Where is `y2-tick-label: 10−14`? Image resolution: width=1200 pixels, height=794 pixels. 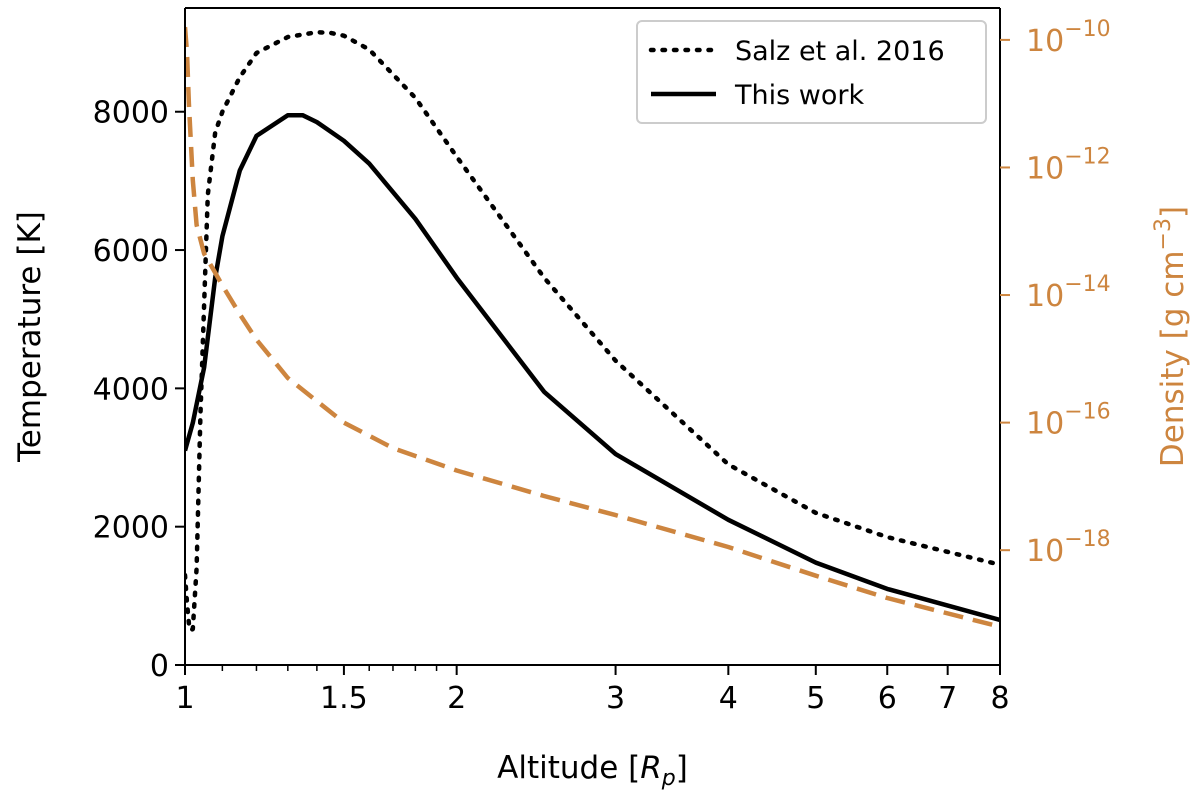
y2-tick-label: 10−14 is located at coordinates (1068, 293).